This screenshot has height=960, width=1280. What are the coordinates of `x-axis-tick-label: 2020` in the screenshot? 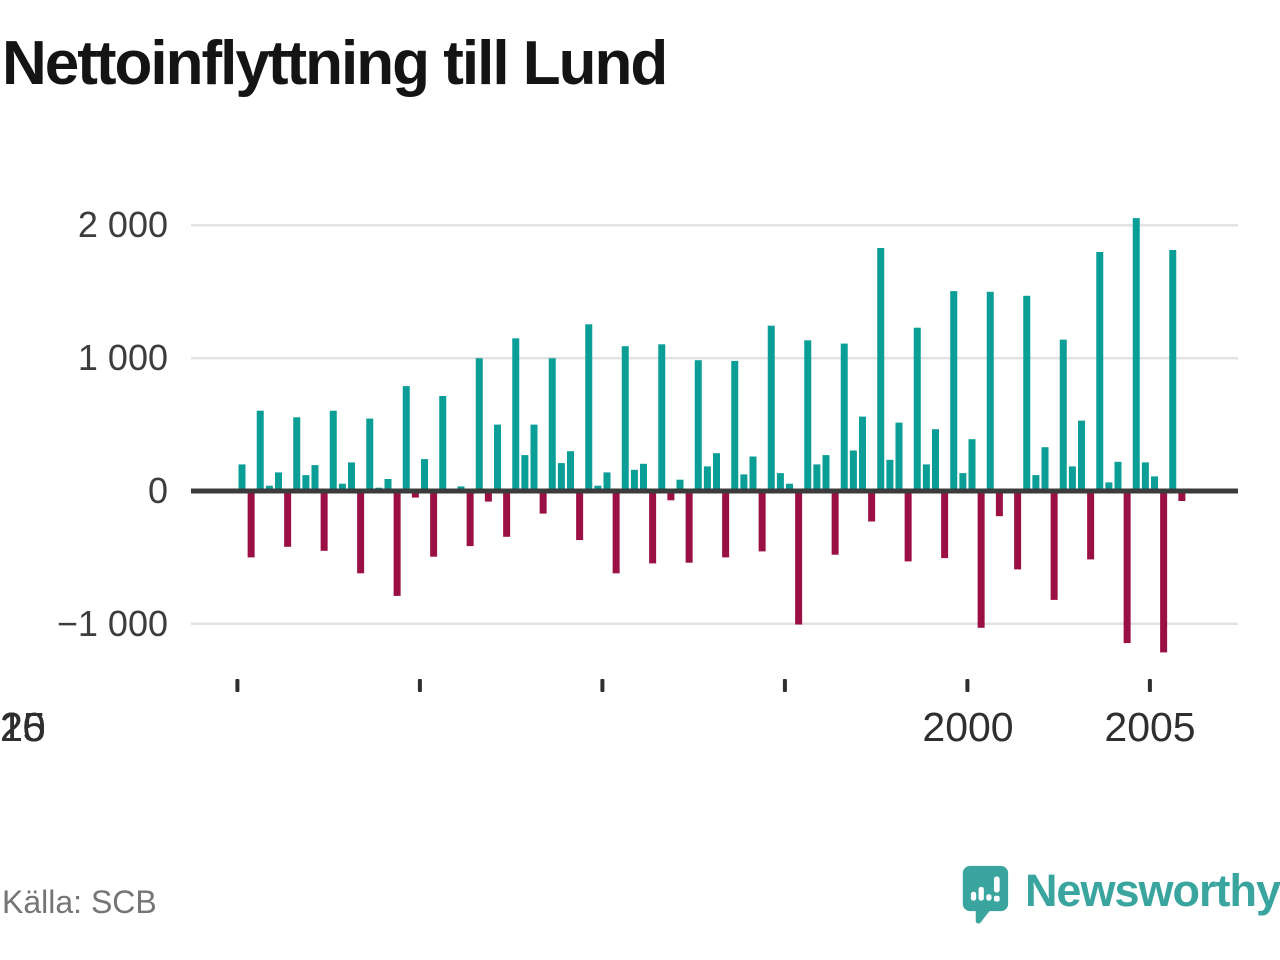 It's located at (23, 727).